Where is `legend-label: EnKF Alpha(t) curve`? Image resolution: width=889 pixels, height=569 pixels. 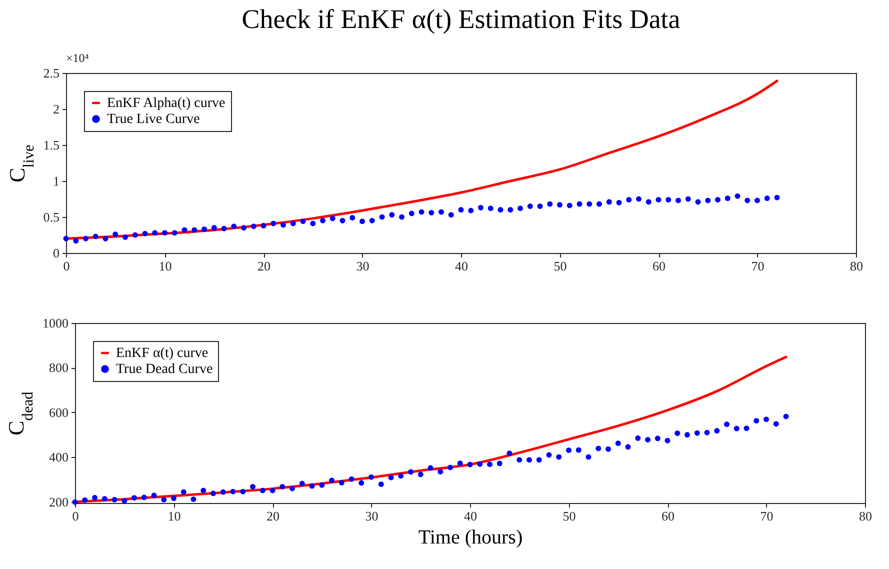 legend-label: EnKF Alpha(t) curve is located at coordinates (166, 103).